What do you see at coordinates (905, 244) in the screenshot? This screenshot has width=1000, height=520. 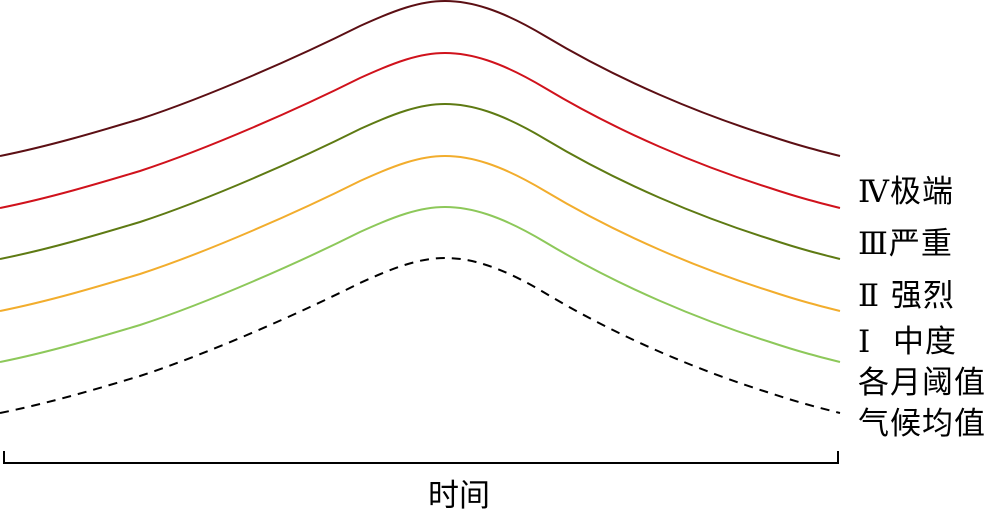 I see `legend-label-level3: Ⅲ严重` at bounding box center [905, 244].